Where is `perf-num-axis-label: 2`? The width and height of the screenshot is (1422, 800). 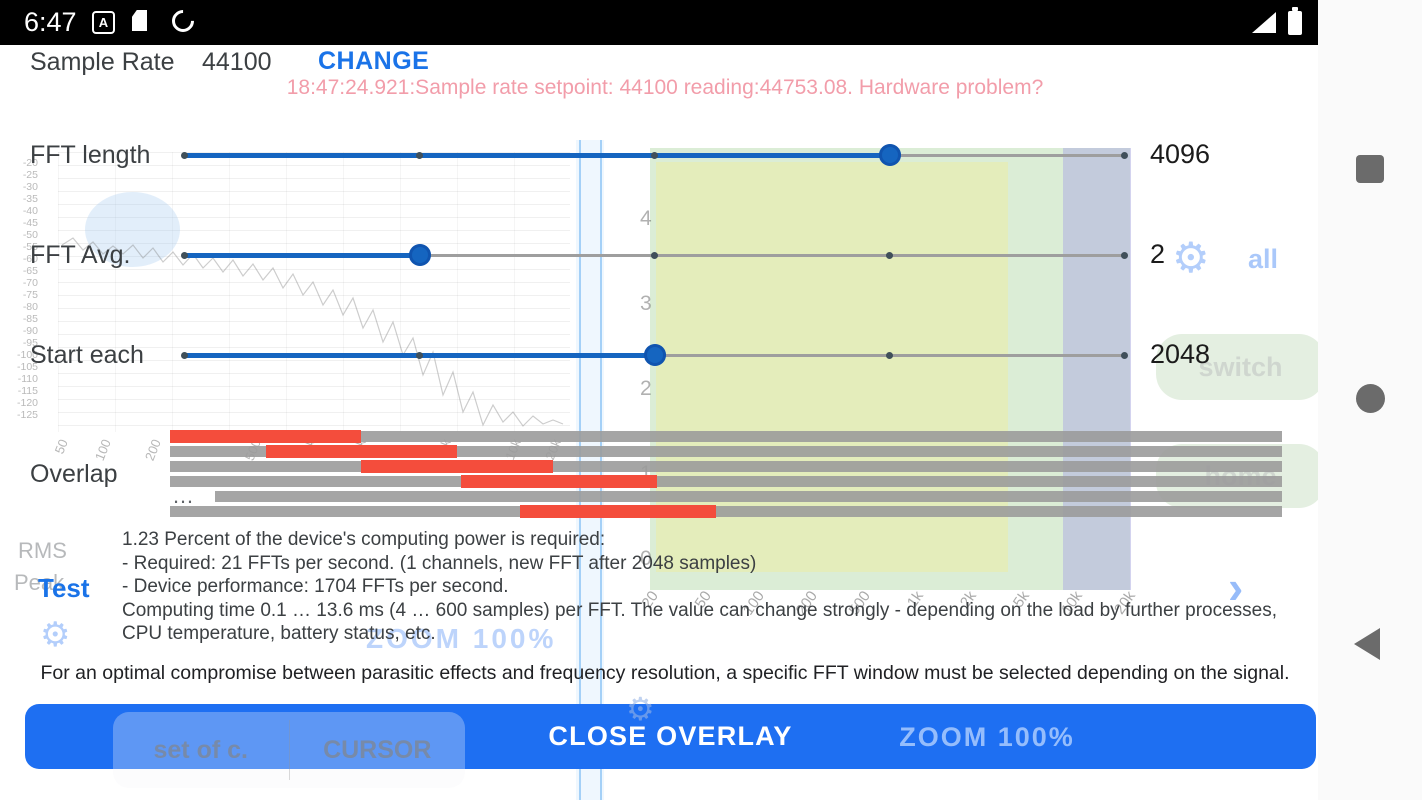 perf-num-axis-label: 2 is located at coordinates (646, 388).